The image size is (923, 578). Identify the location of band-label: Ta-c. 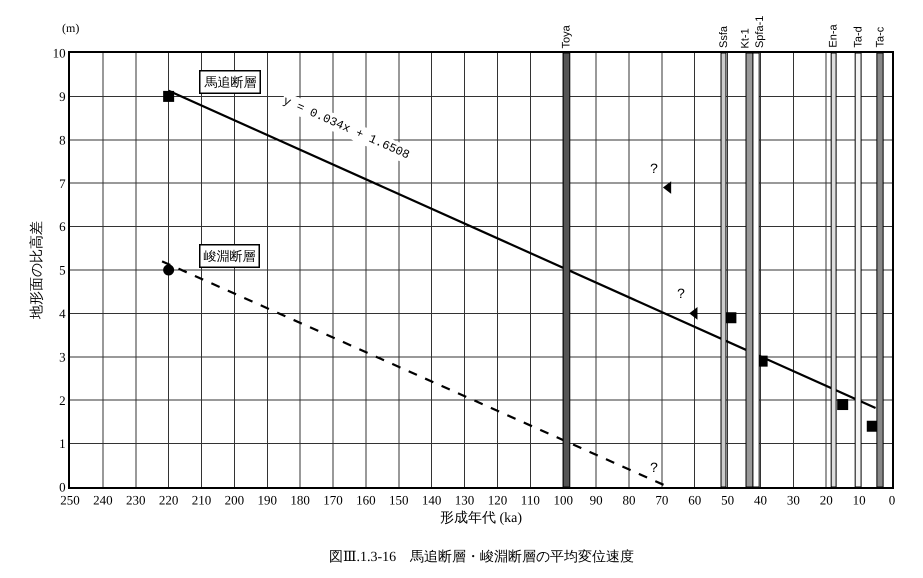
(880, 37).